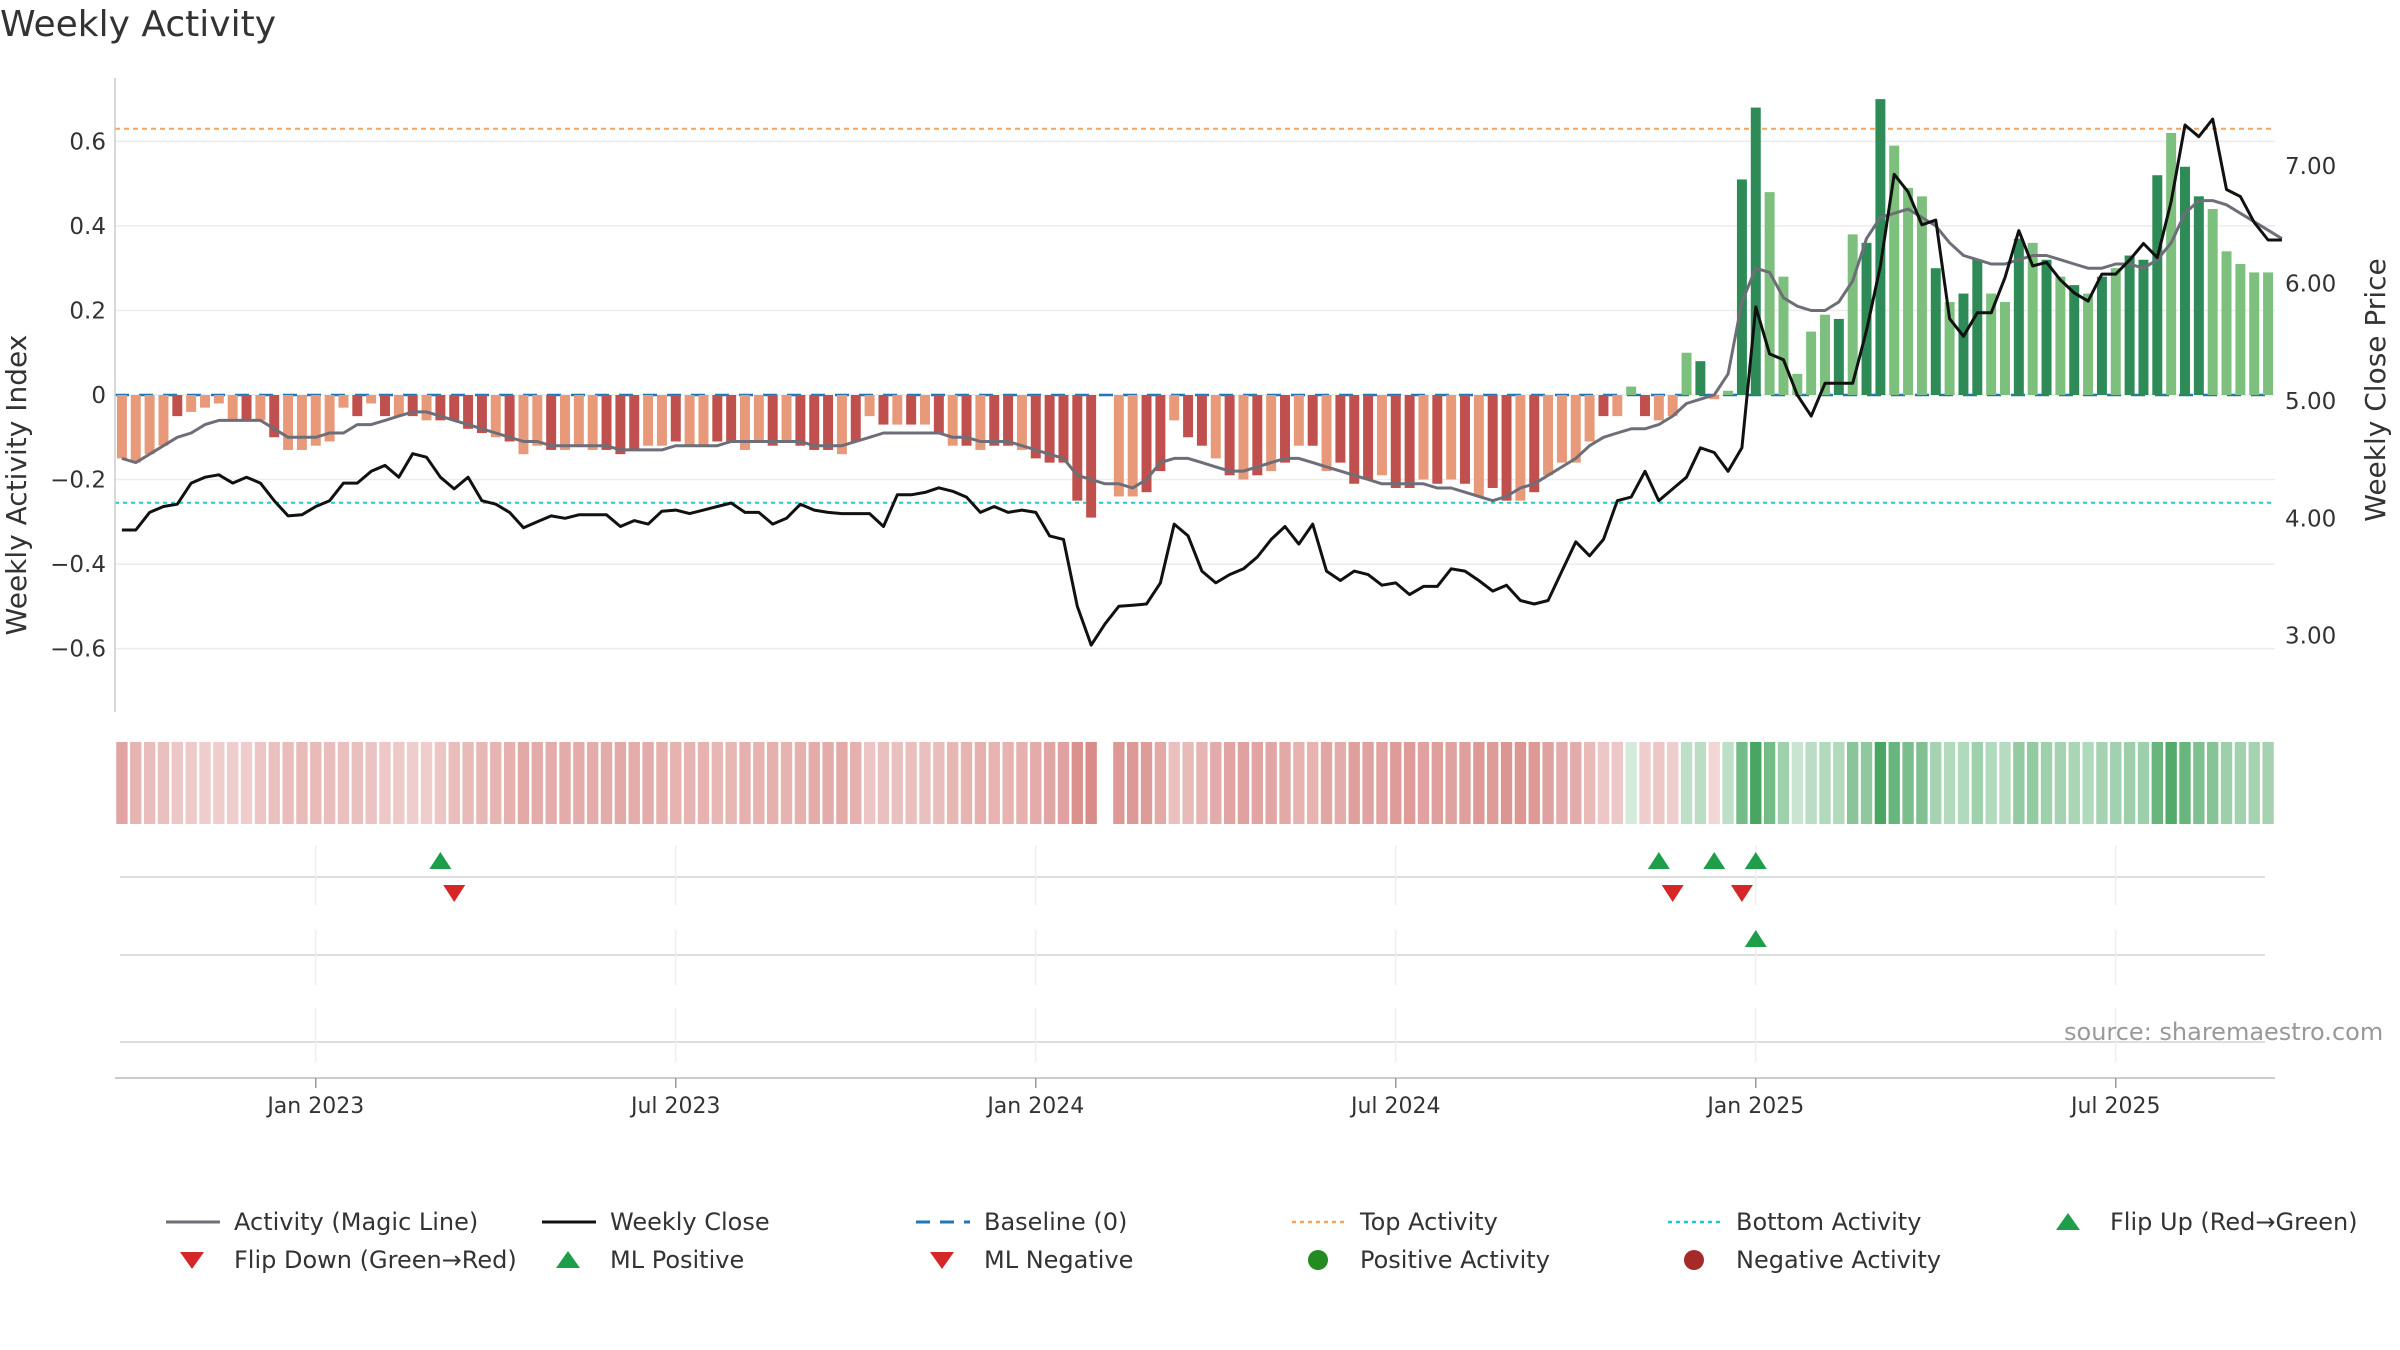 This screenshot has height=1350, width=2400. What do you see at coordinates (98, 396) in the screenshot?
I see `y-tick-left: 0` at bounding box center [98, 396].